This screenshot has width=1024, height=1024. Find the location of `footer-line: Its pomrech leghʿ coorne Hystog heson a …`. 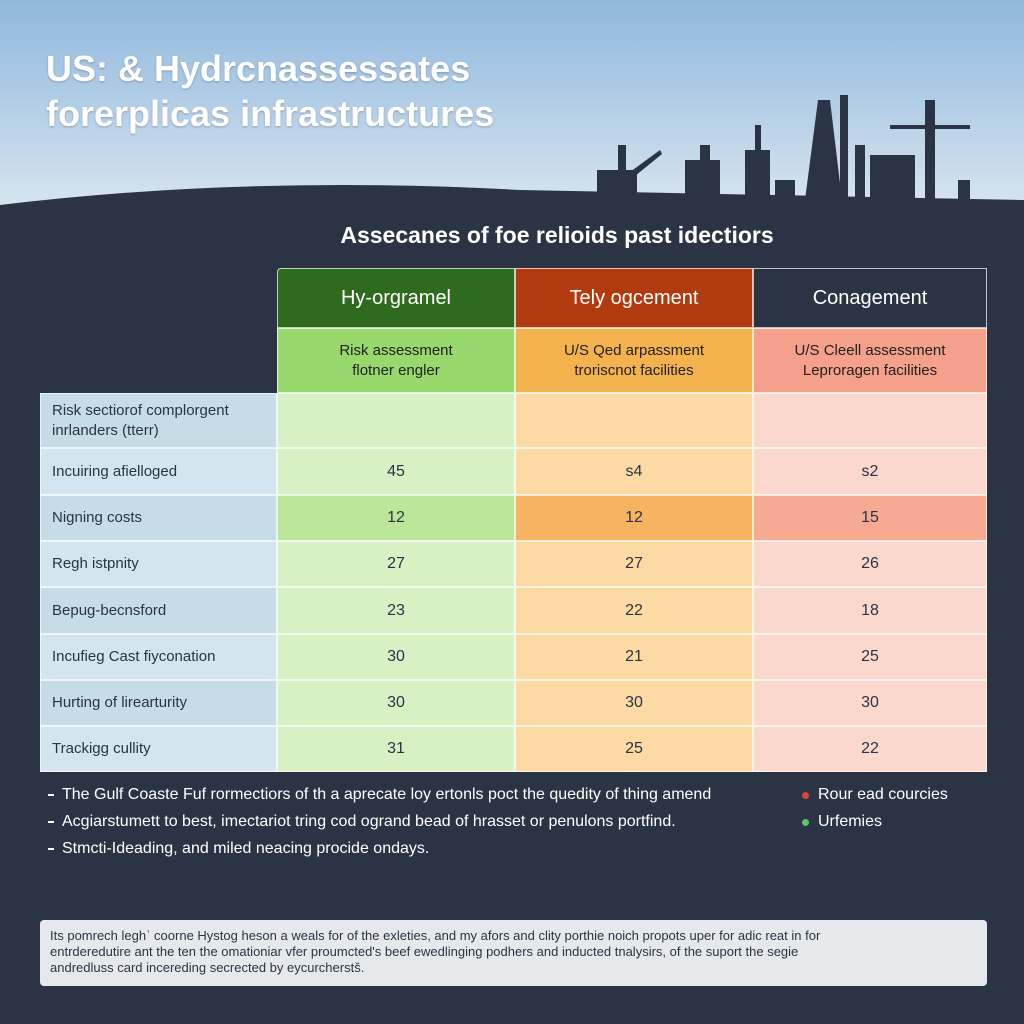

footer-line: Its pomrech leghʿ coorne Hystog heson a … is located at coordinates (435, 935).